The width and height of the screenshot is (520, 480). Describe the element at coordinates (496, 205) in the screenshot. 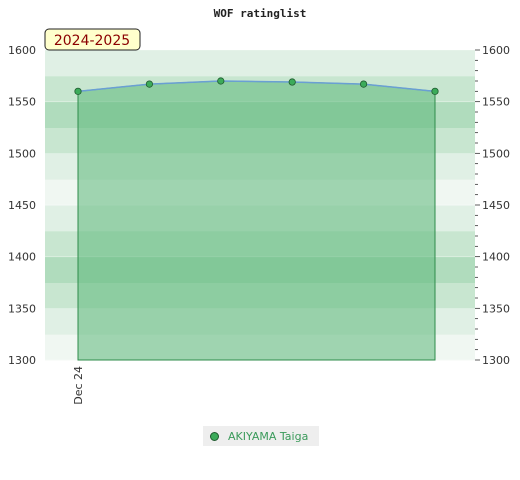

I see `y-tick-label-right: 1450` at that location.